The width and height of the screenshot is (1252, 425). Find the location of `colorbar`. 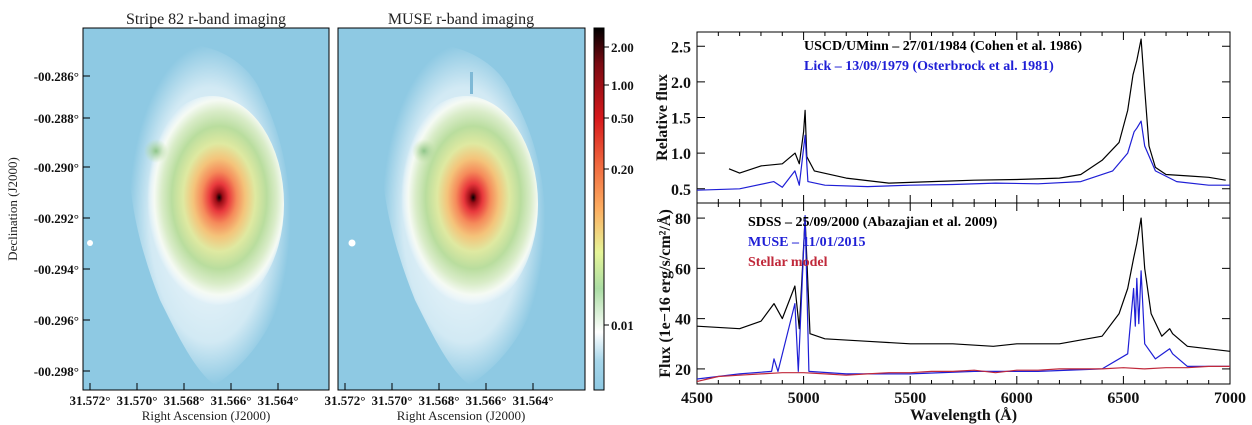

colorbar is located at coordinates (599, 209).